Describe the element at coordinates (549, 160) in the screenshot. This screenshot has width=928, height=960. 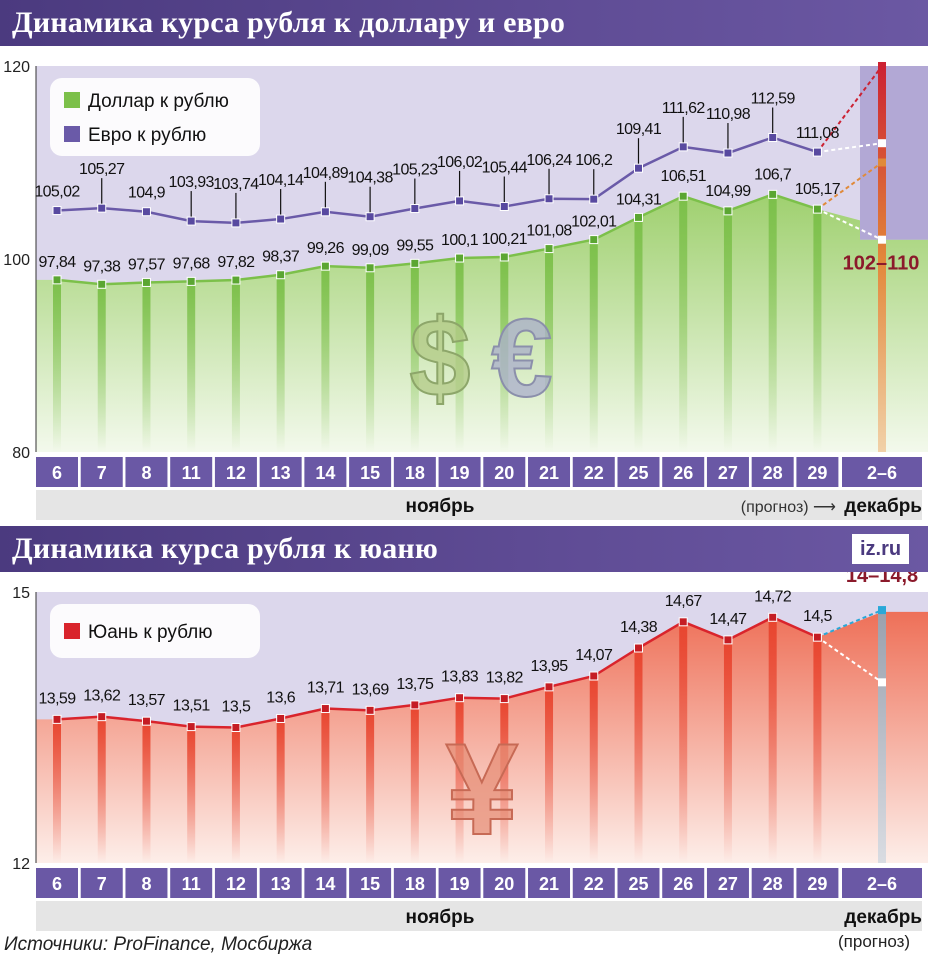
I see `eur-value-label: 106,24` at that location.